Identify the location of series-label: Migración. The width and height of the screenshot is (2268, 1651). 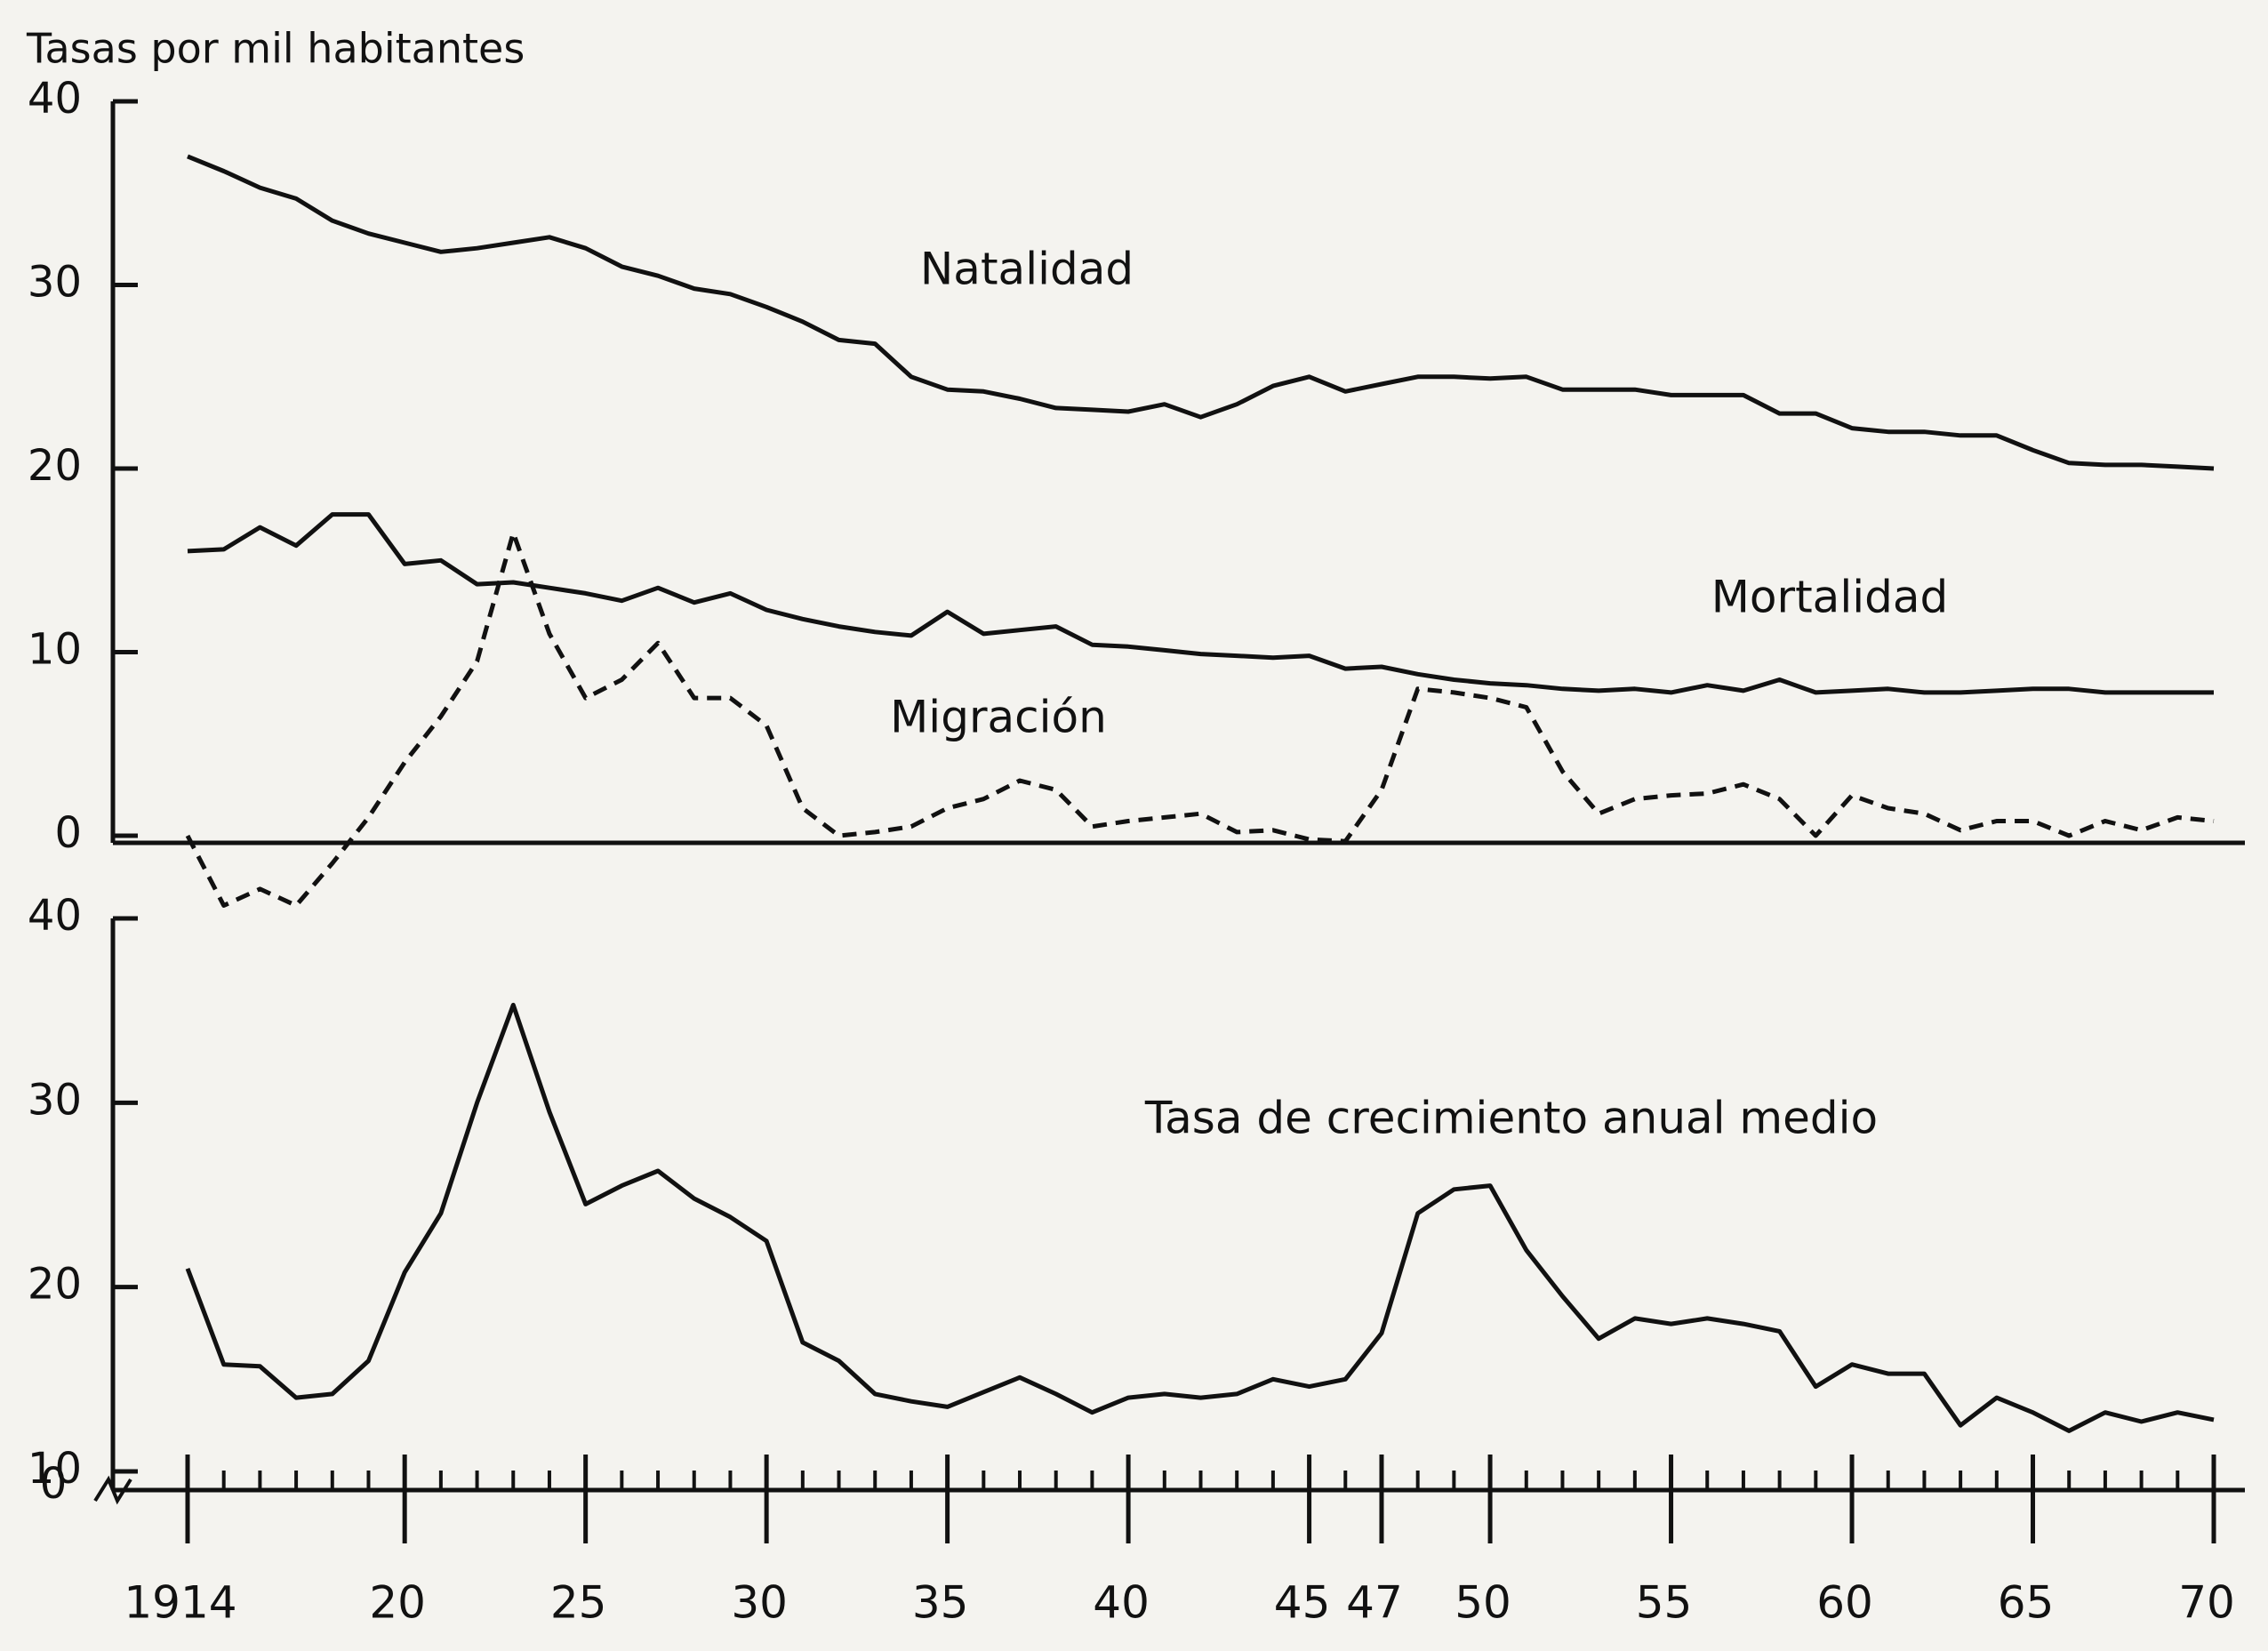
(998, 717).